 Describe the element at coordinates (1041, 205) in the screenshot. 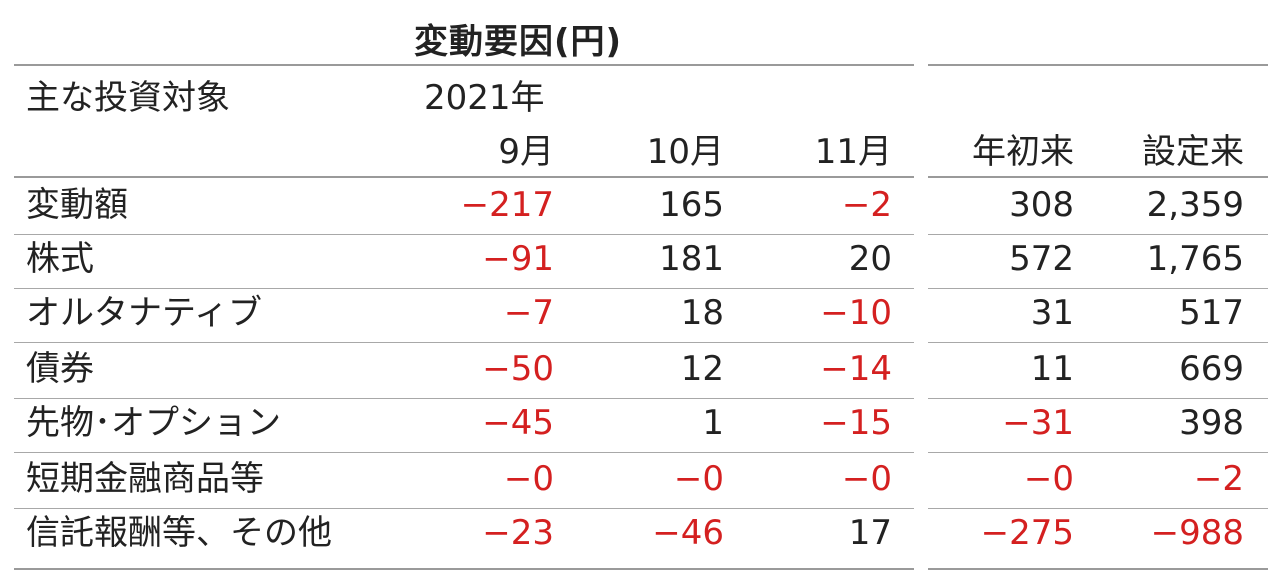

I see `row-value-ytd: 308` at that location.